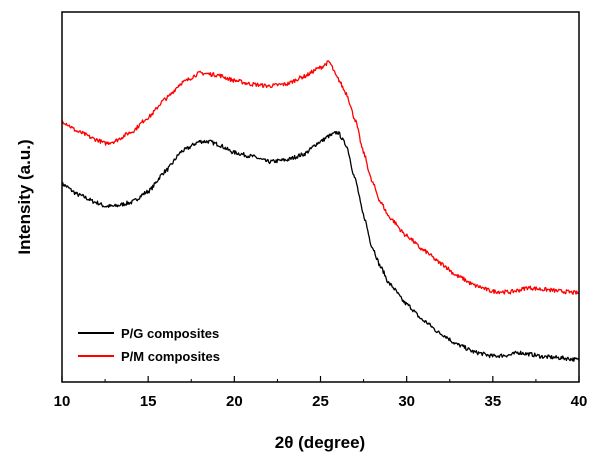  What do you see at coordinates (24, 196) in the screenshot?
I see `y-axis-title: Intensity (a.u.)` at bounding box center [24, 196].